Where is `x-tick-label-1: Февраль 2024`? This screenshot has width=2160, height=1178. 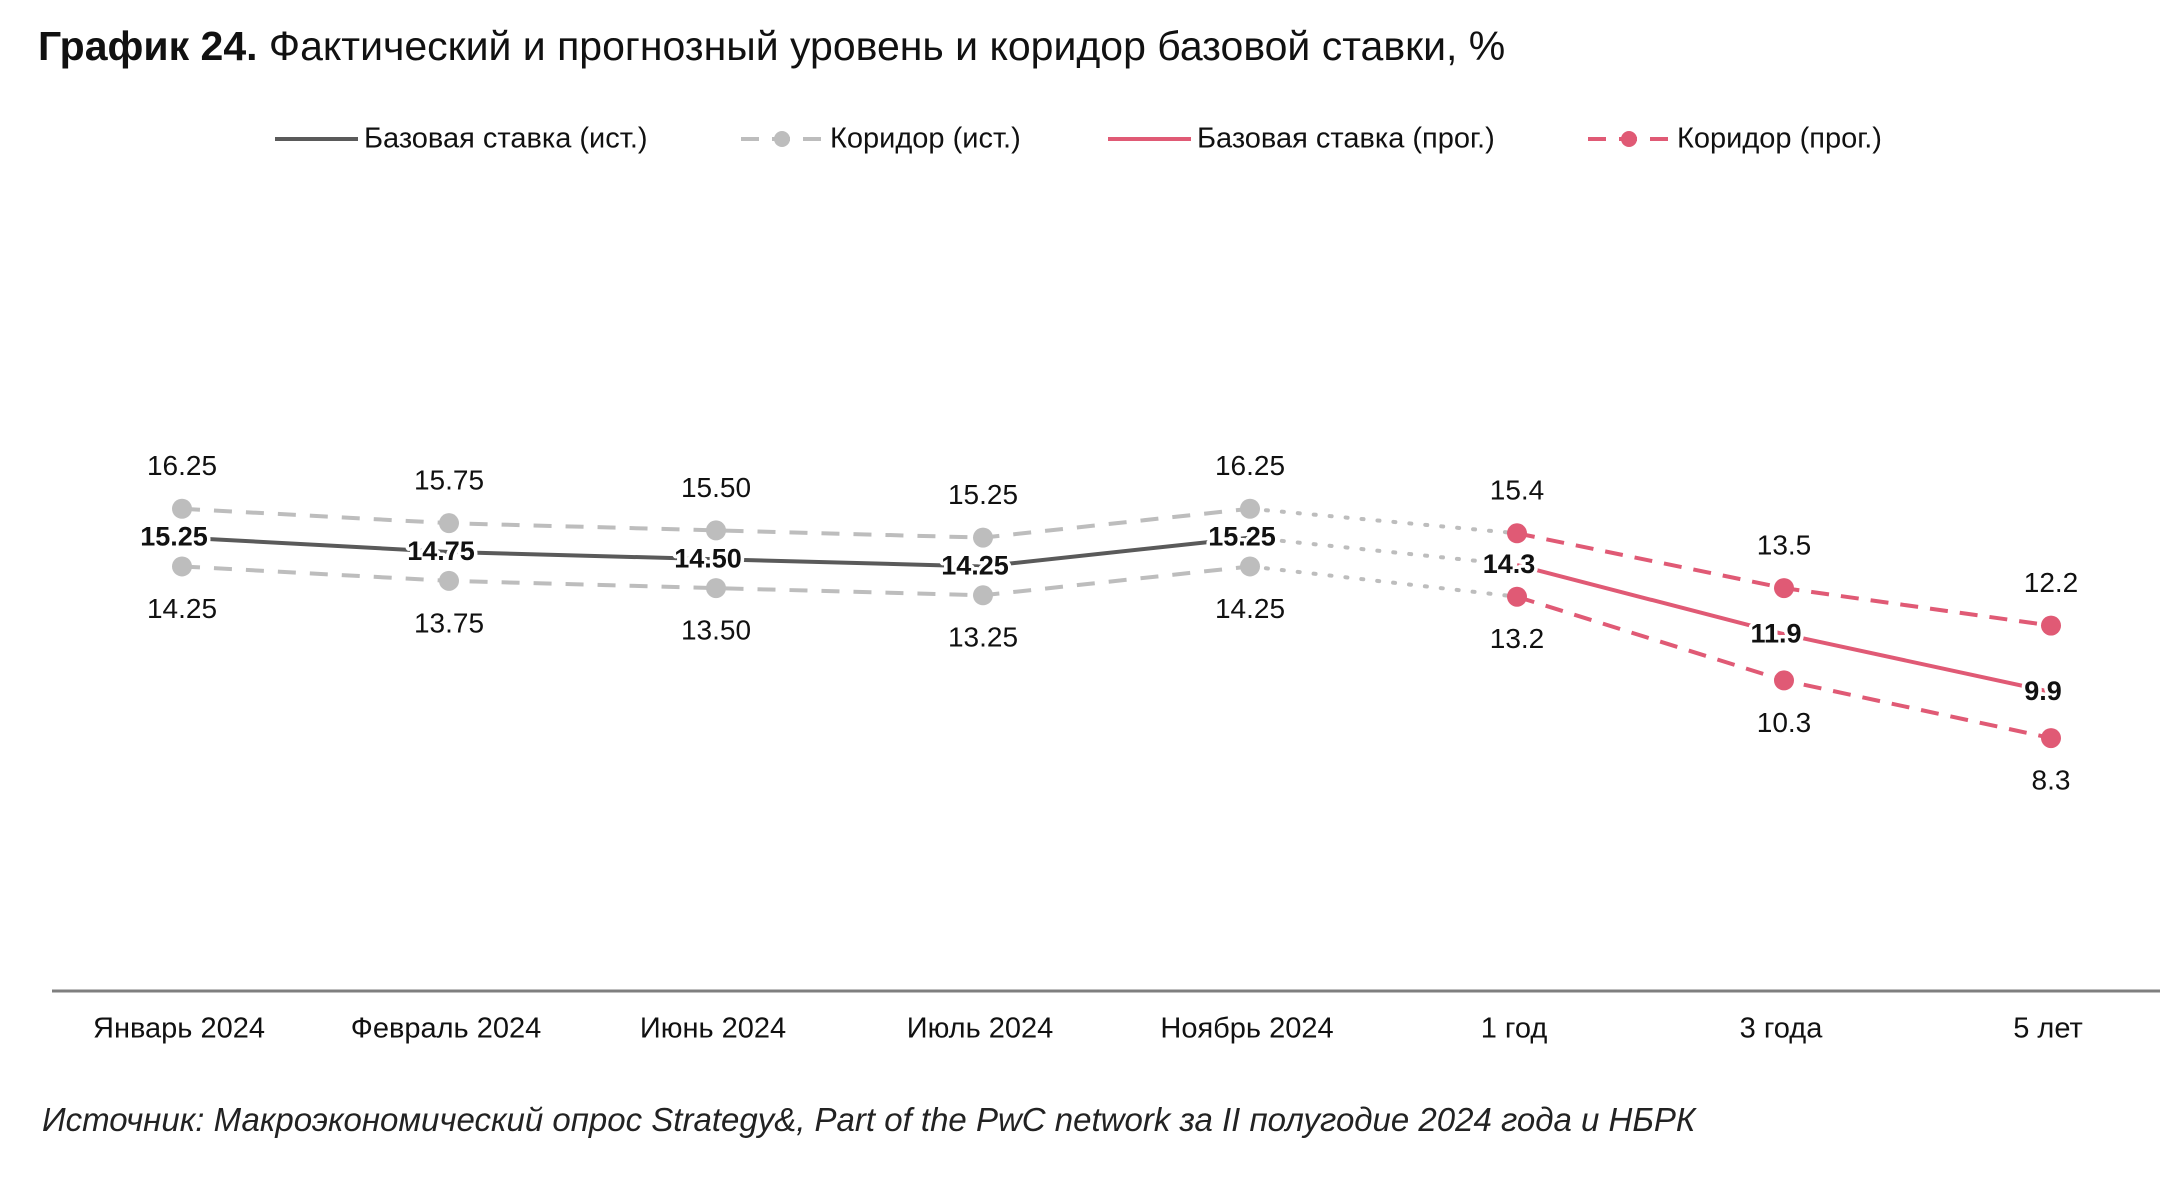
x-tick-label-1: Февраль 2024 is located at coordinates (446, 1029).